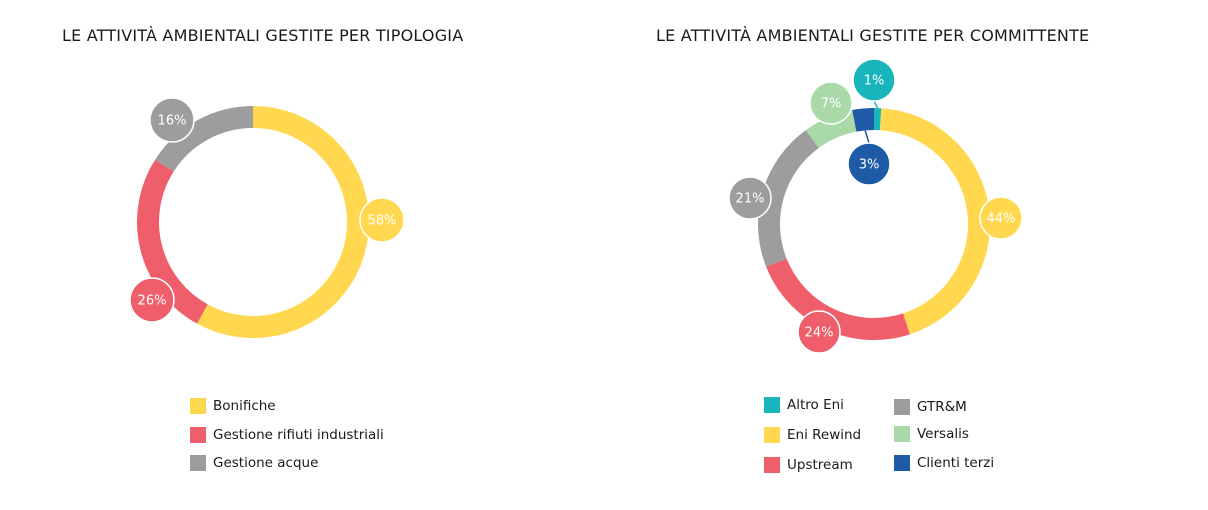  What do you see at coordinates (867, 137) in the screenshot?
I see `leader-line-clienti-terzi` at bounding box center [867, 137].